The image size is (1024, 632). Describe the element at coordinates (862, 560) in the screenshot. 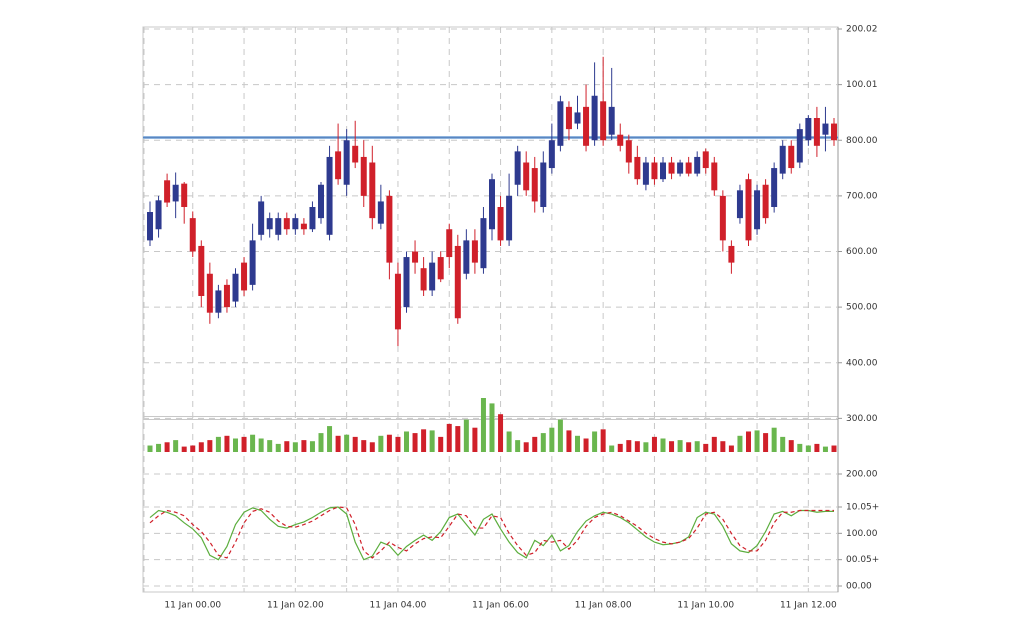

I see `y-tick-label: 00.05+` at that location.